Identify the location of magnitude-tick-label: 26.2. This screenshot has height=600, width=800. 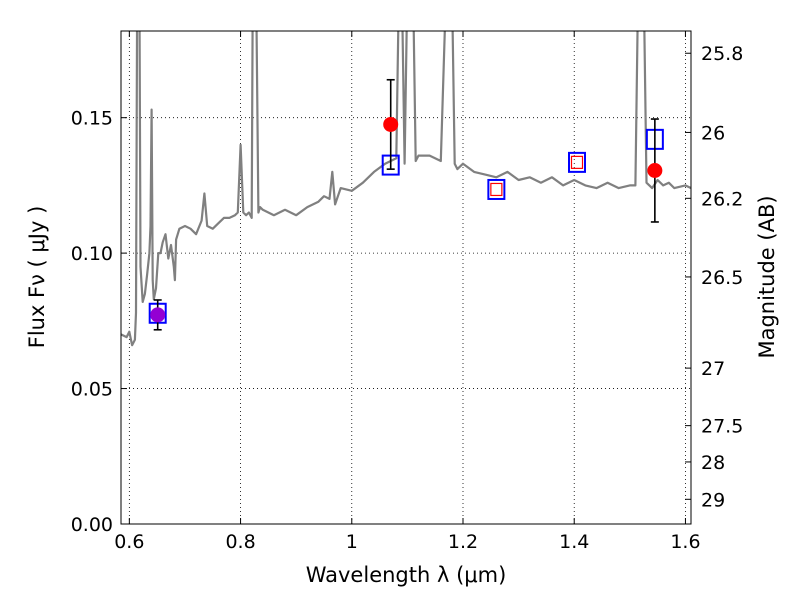
(722, 199).